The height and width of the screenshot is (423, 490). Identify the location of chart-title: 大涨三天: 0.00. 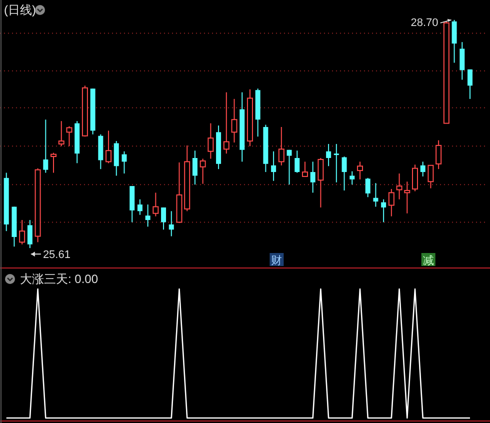
(59, 279).